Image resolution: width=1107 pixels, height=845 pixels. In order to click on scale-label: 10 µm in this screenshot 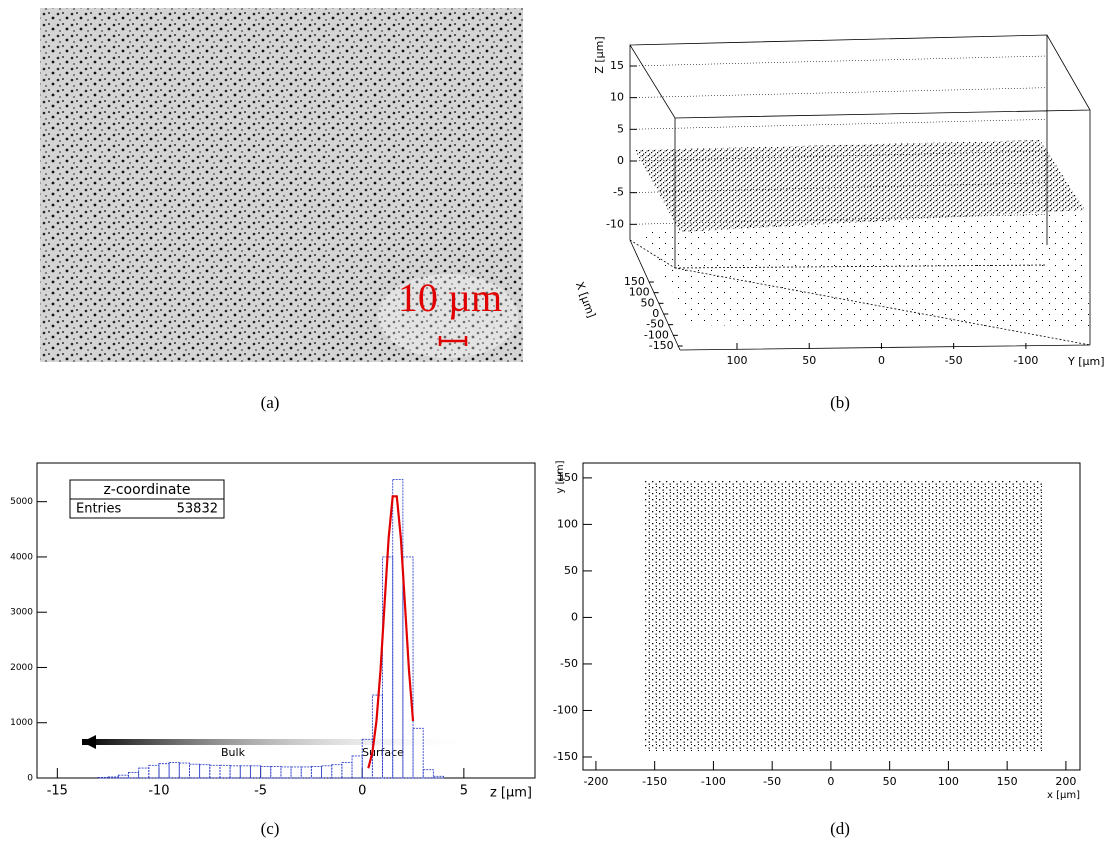, I will do `click(450, 297)`.